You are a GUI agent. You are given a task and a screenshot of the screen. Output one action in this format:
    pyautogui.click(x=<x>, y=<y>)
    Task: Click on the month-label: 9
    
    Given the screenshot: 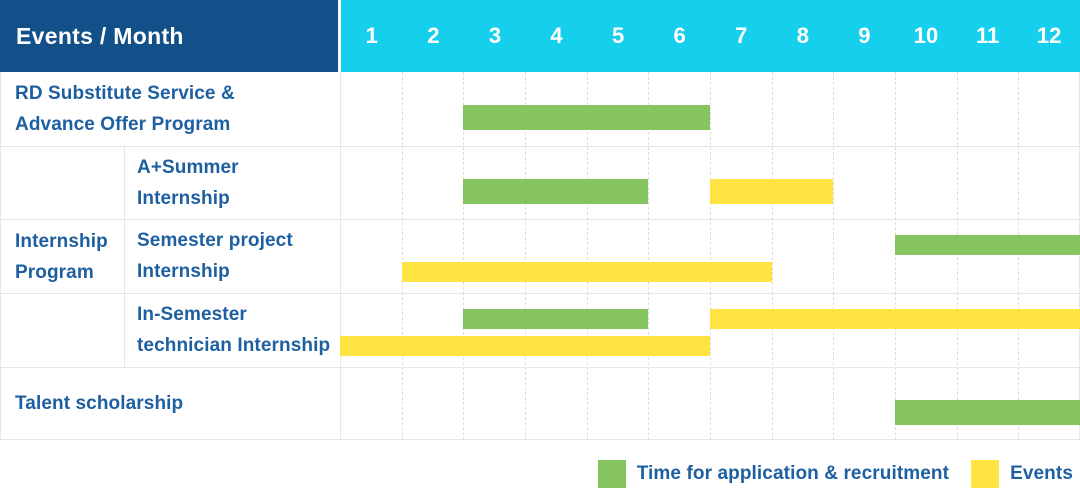 What is the action you would take?
    pyautogui.click(x=864, y=35)
    